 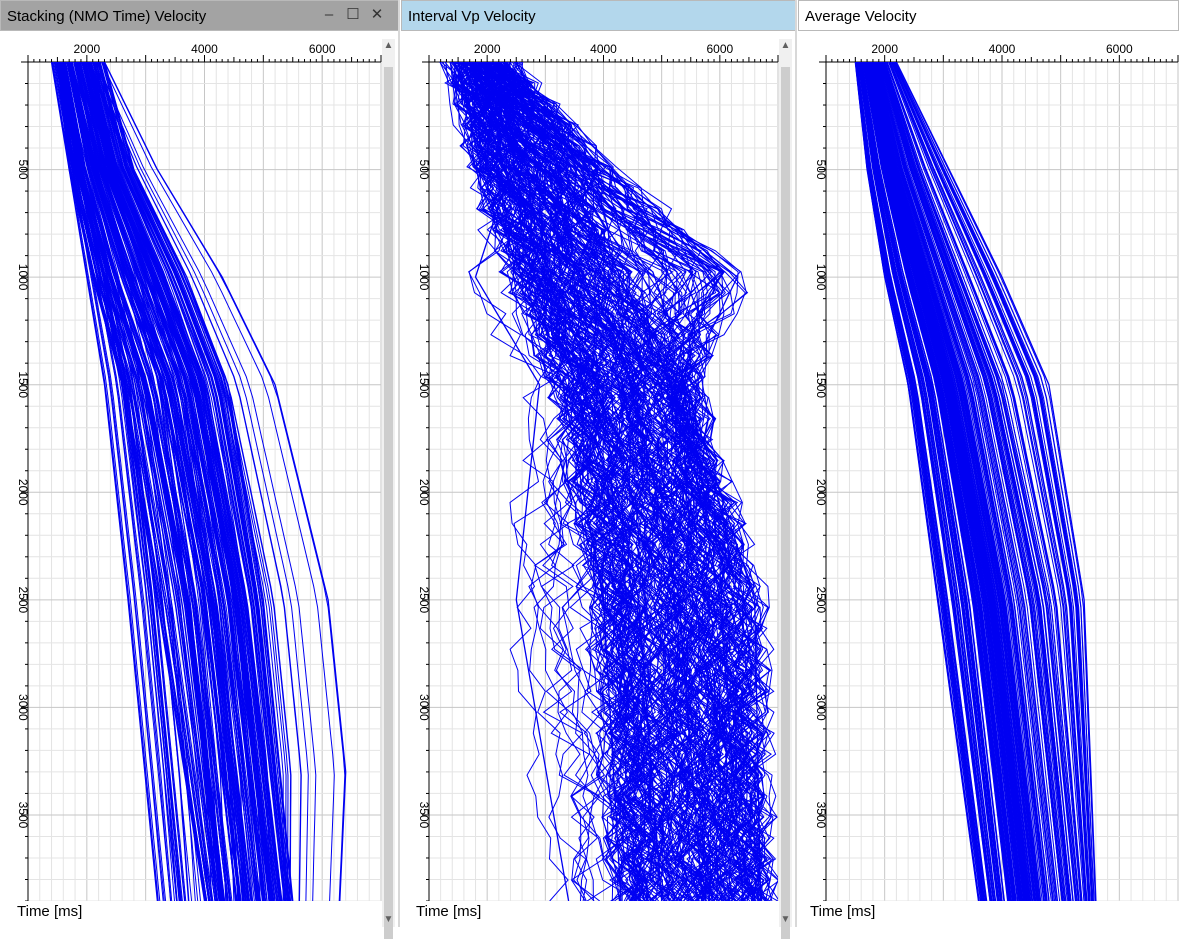 I want to click on y-tick-label: 2000, so click(x=23, y=492).